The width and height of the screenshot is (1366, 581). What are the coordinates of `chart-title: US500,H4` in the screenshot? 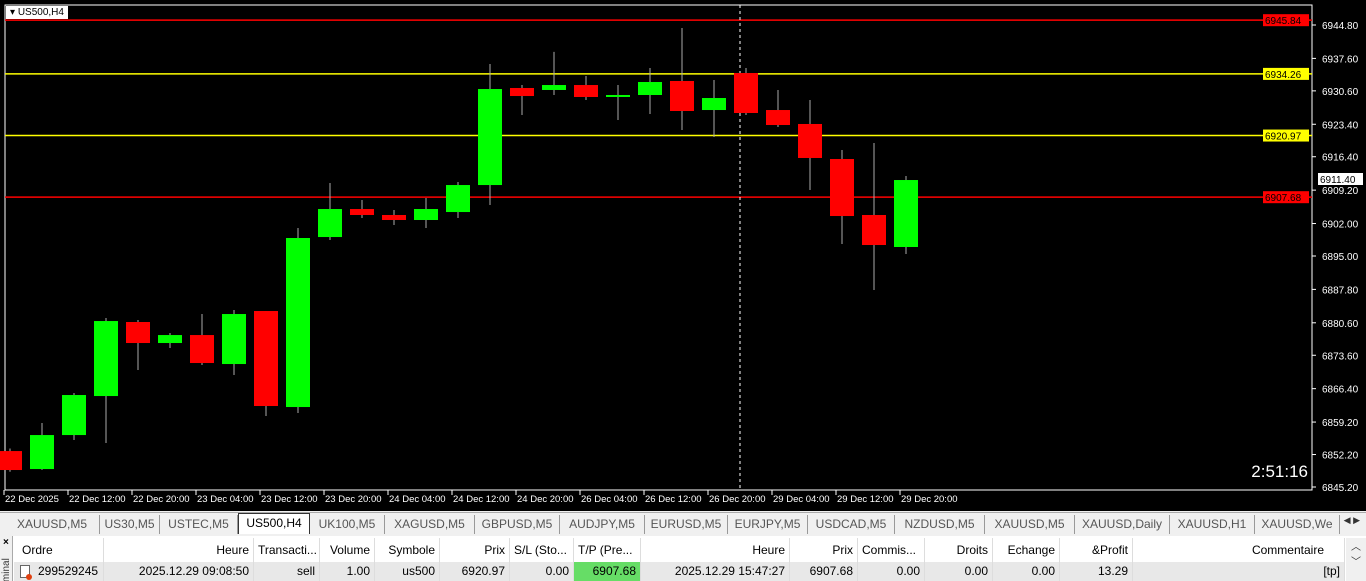 It's located at (40, 12).